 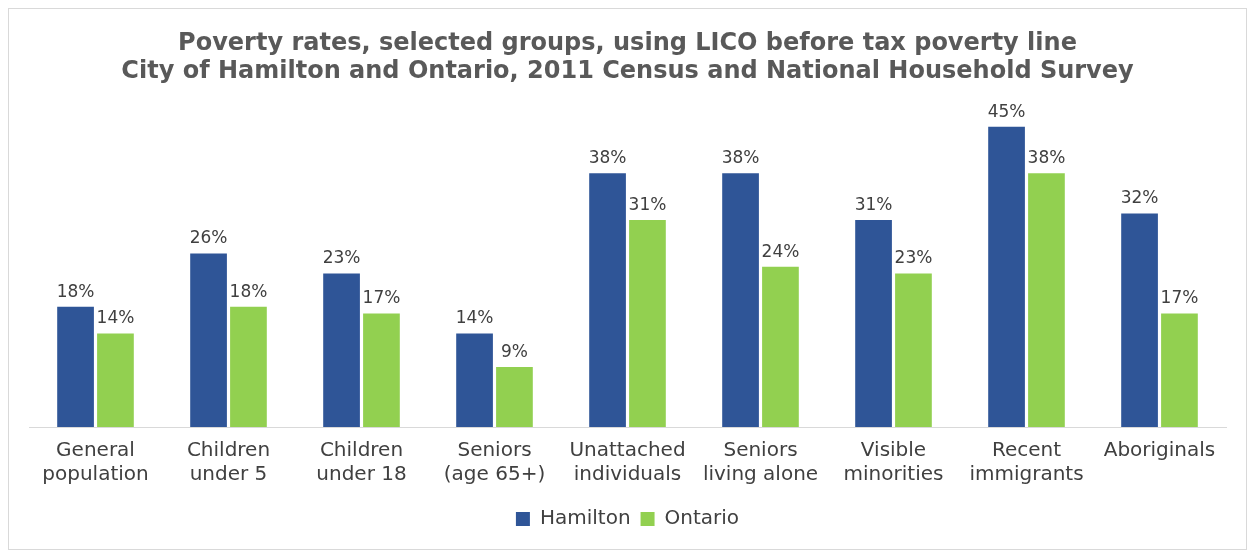 What do you see at coordinates (1026, 461) in the screenshot?
I see `x-tick-label: Recent immigrants` at bounding box center [1026, 461].